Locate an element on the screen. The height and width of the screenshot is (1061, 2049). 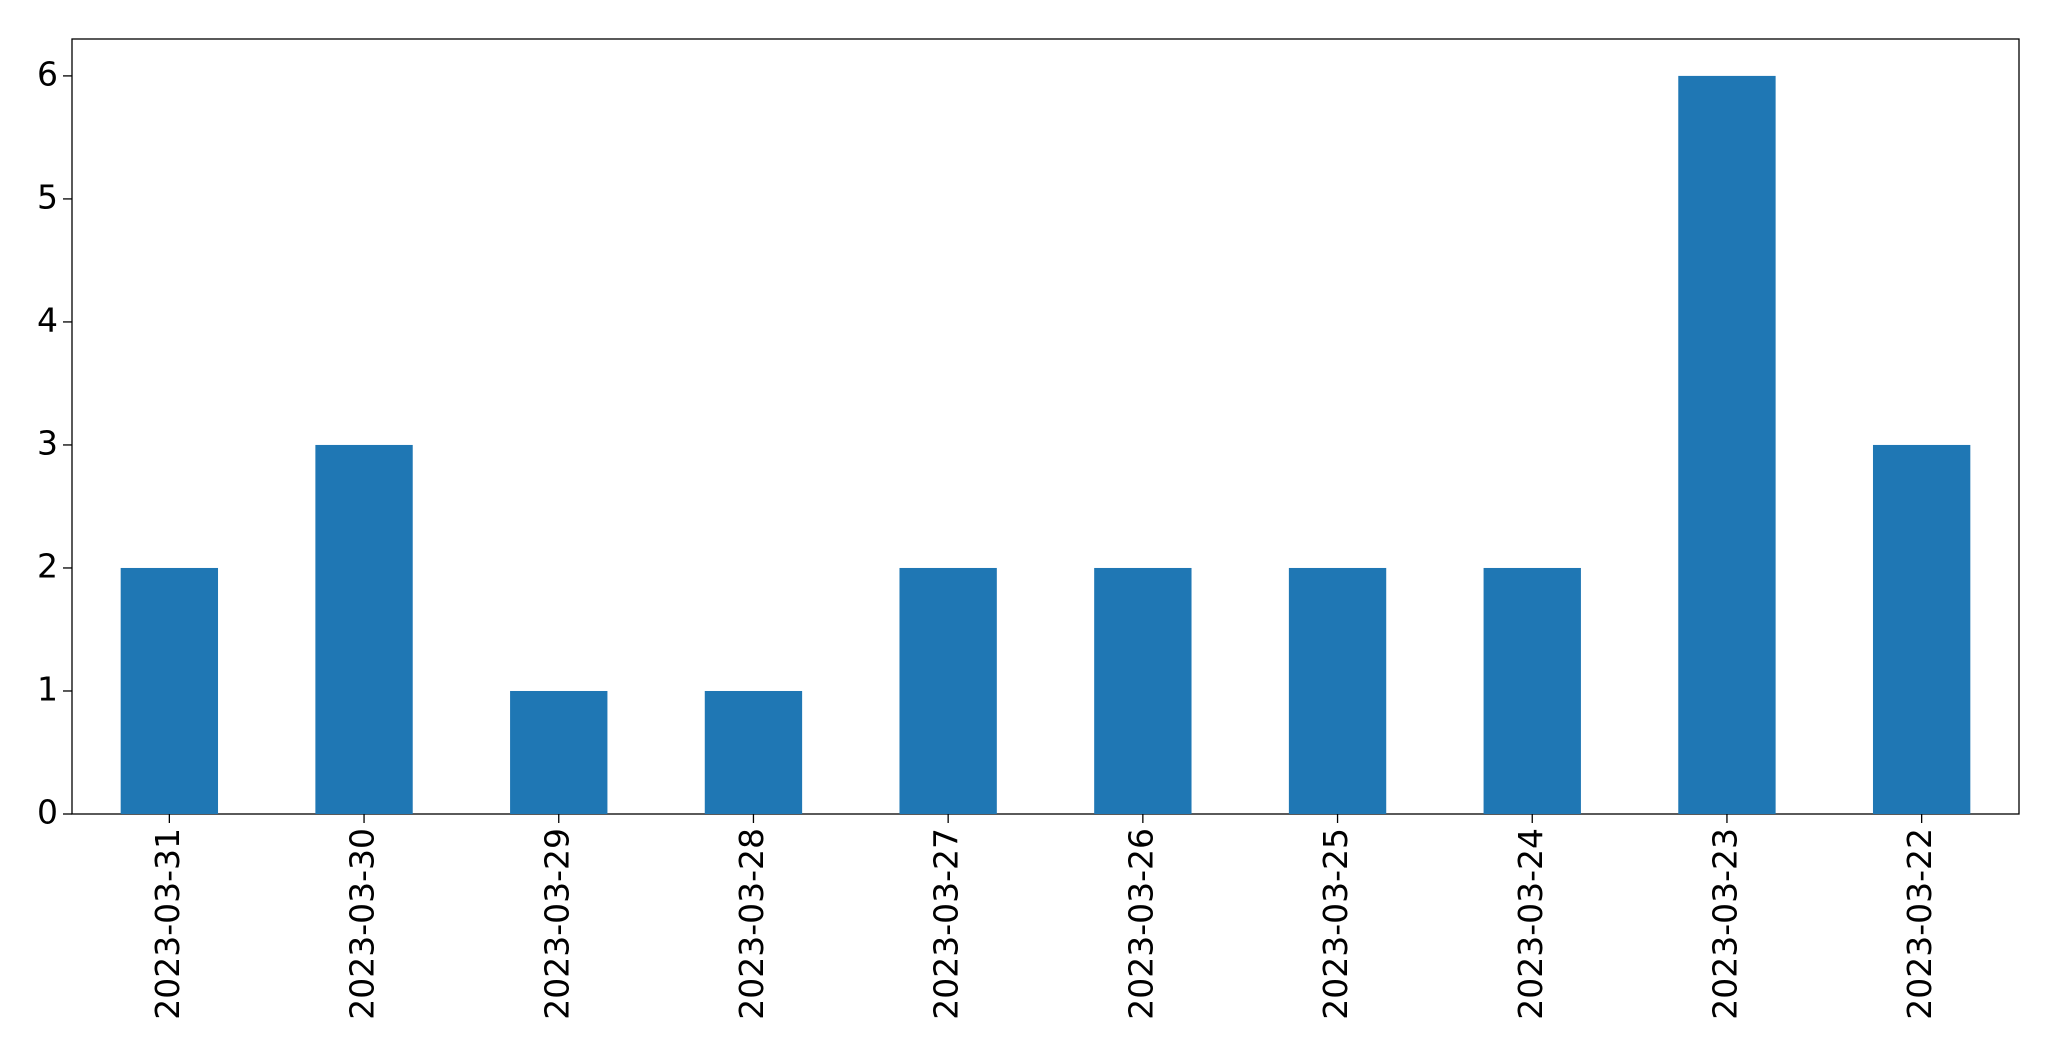
x-tick-label: 2023-03-27 is located at coordinates (946, 924).